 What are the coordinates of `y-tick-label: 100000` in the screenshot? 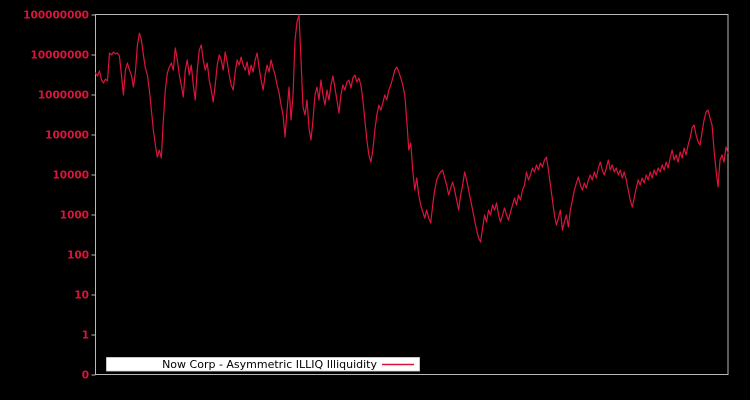 It's located at (67, 136).